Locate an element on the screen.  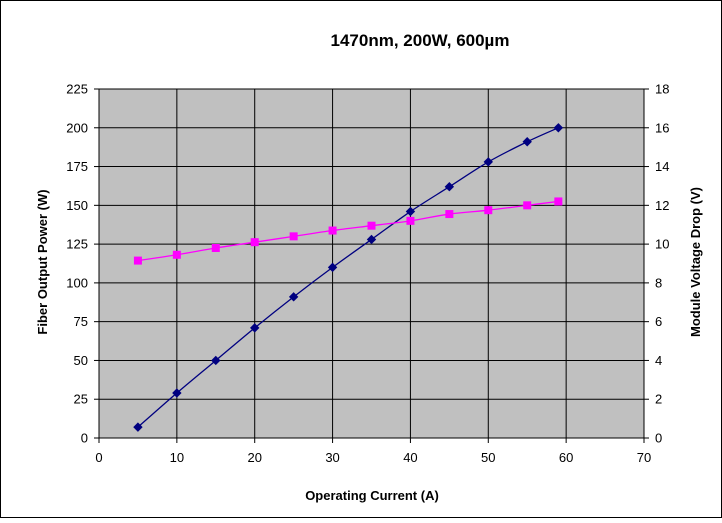
y2-tick-label: 0 is located at coordinates (658, 438).